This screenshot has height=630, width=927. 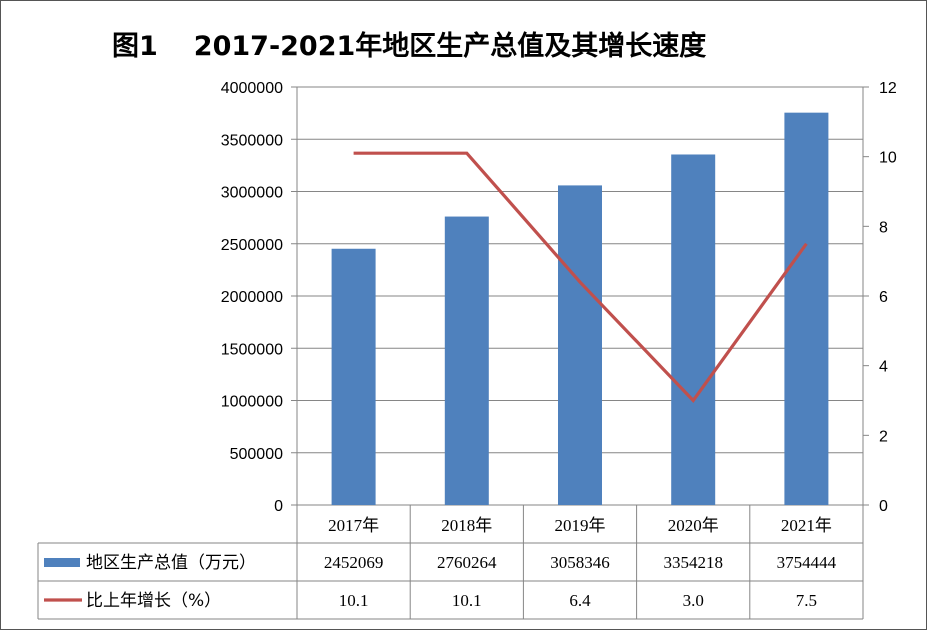 What do you see at coordinates (466, 525) in the screenshot?
I see `x-tick-label: 2018年` at bounding box center [466, 525].